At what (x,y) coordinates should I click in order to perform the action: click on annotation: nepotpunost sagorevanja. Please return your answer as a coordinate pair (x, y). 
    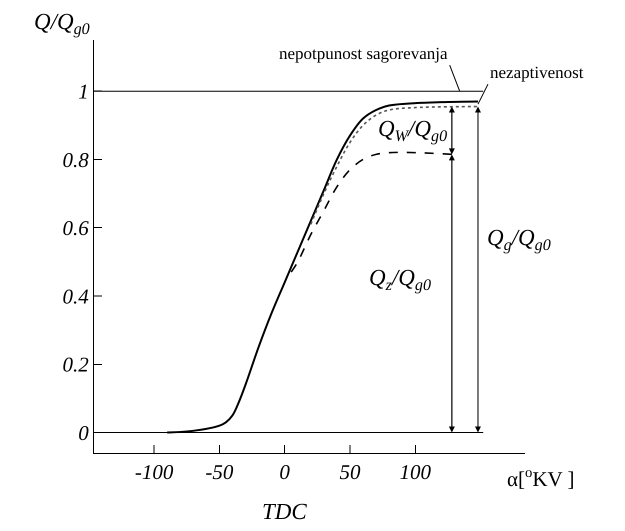
    Looking at the image, I should click on (363, 53).